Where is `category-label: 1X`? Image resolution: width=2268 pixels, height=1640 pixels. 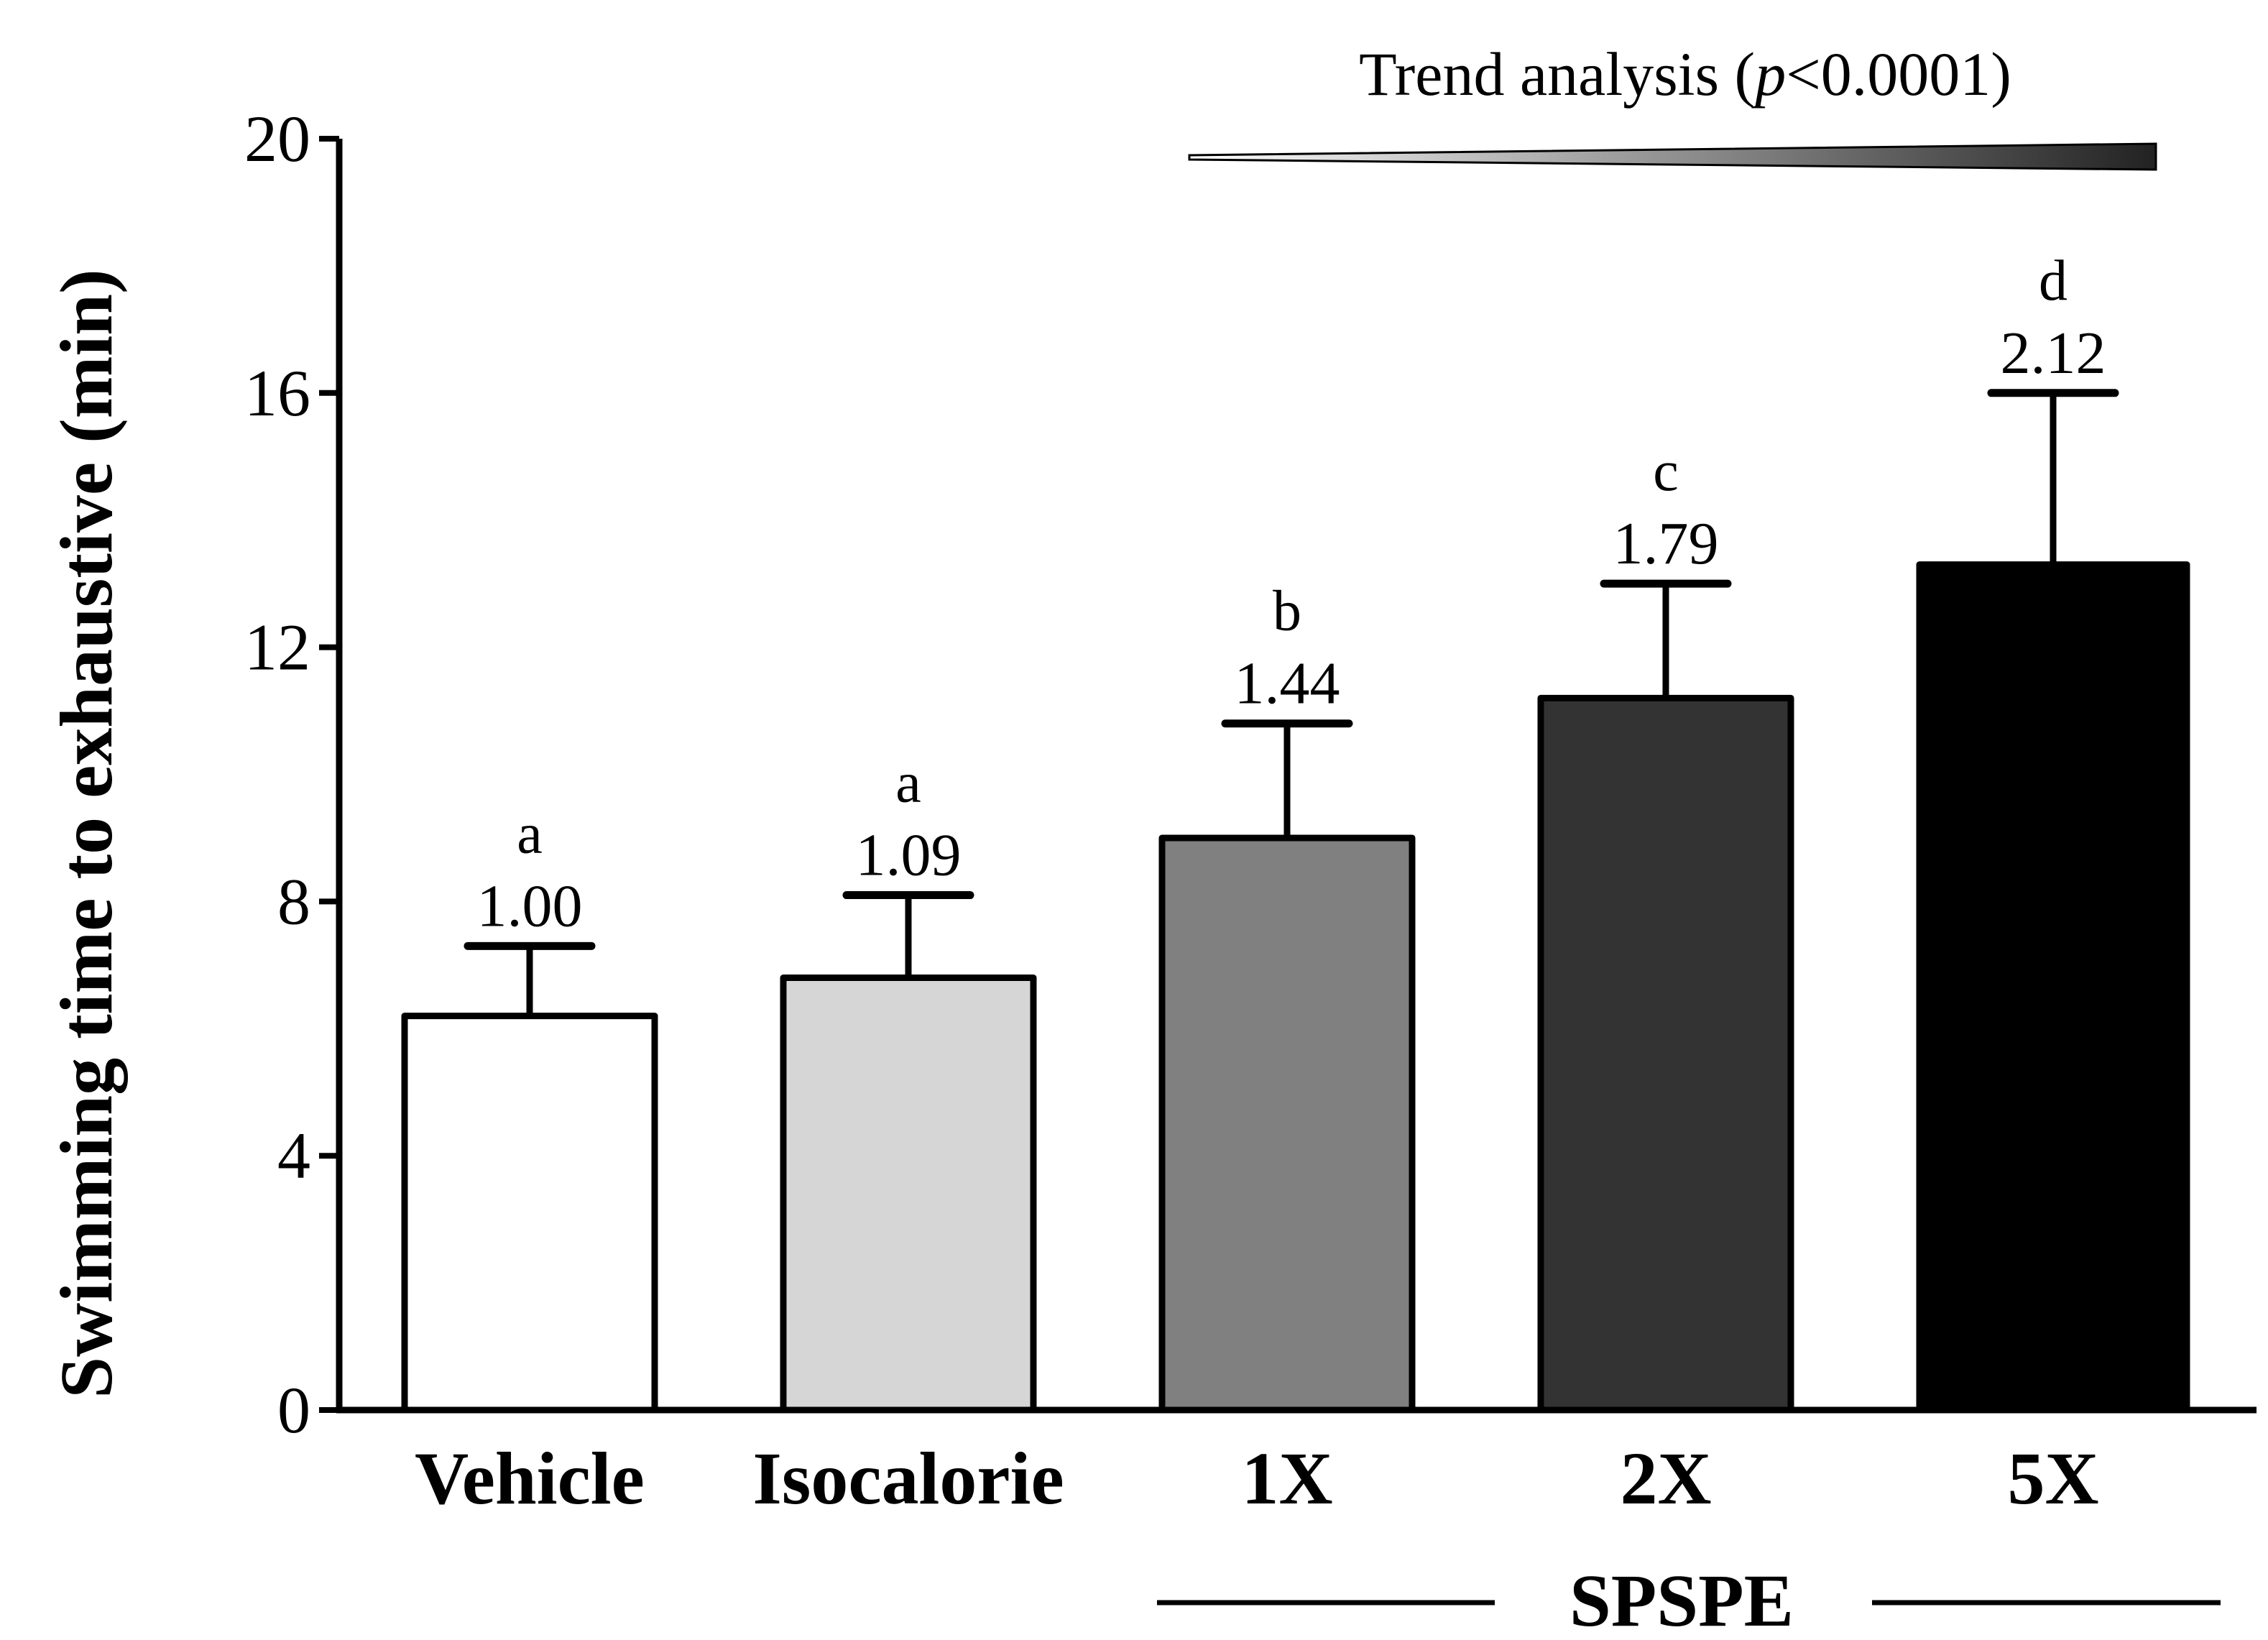 category-label: 1X is located at coordinates (1287, 1478).